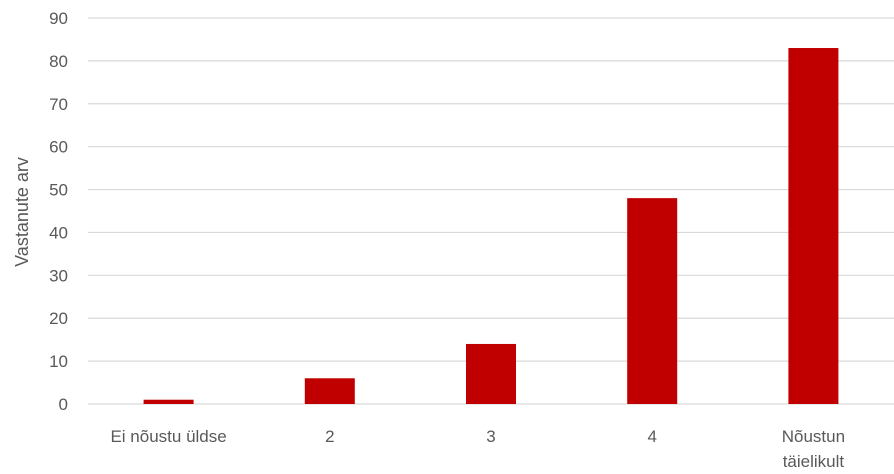  Describe the element at coordinates (63, 404) in the screenshot. I see `y-tick-label: 0` at that location.